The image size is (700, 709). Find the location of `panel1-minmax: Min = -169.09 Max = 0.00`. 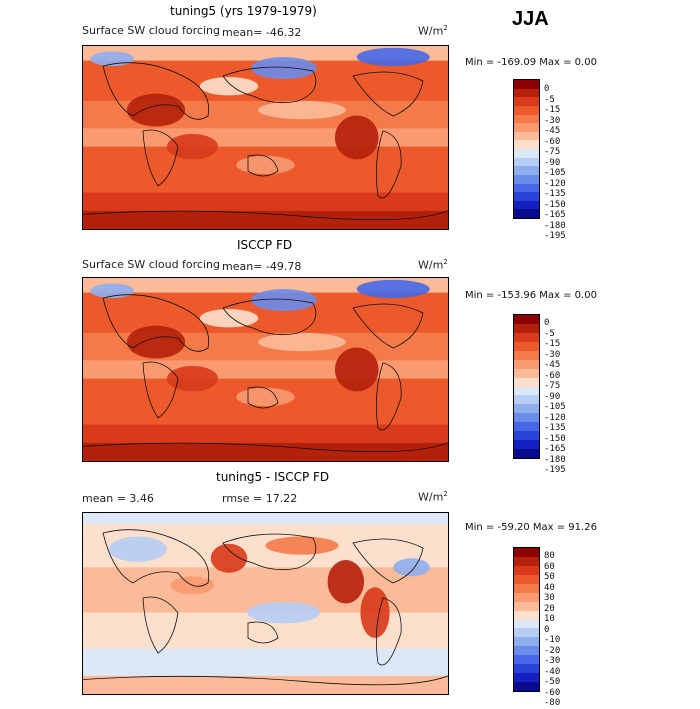

panel1-minmax: Min = -169.09 Max = 0.00 is located at coordinates (531, 62).